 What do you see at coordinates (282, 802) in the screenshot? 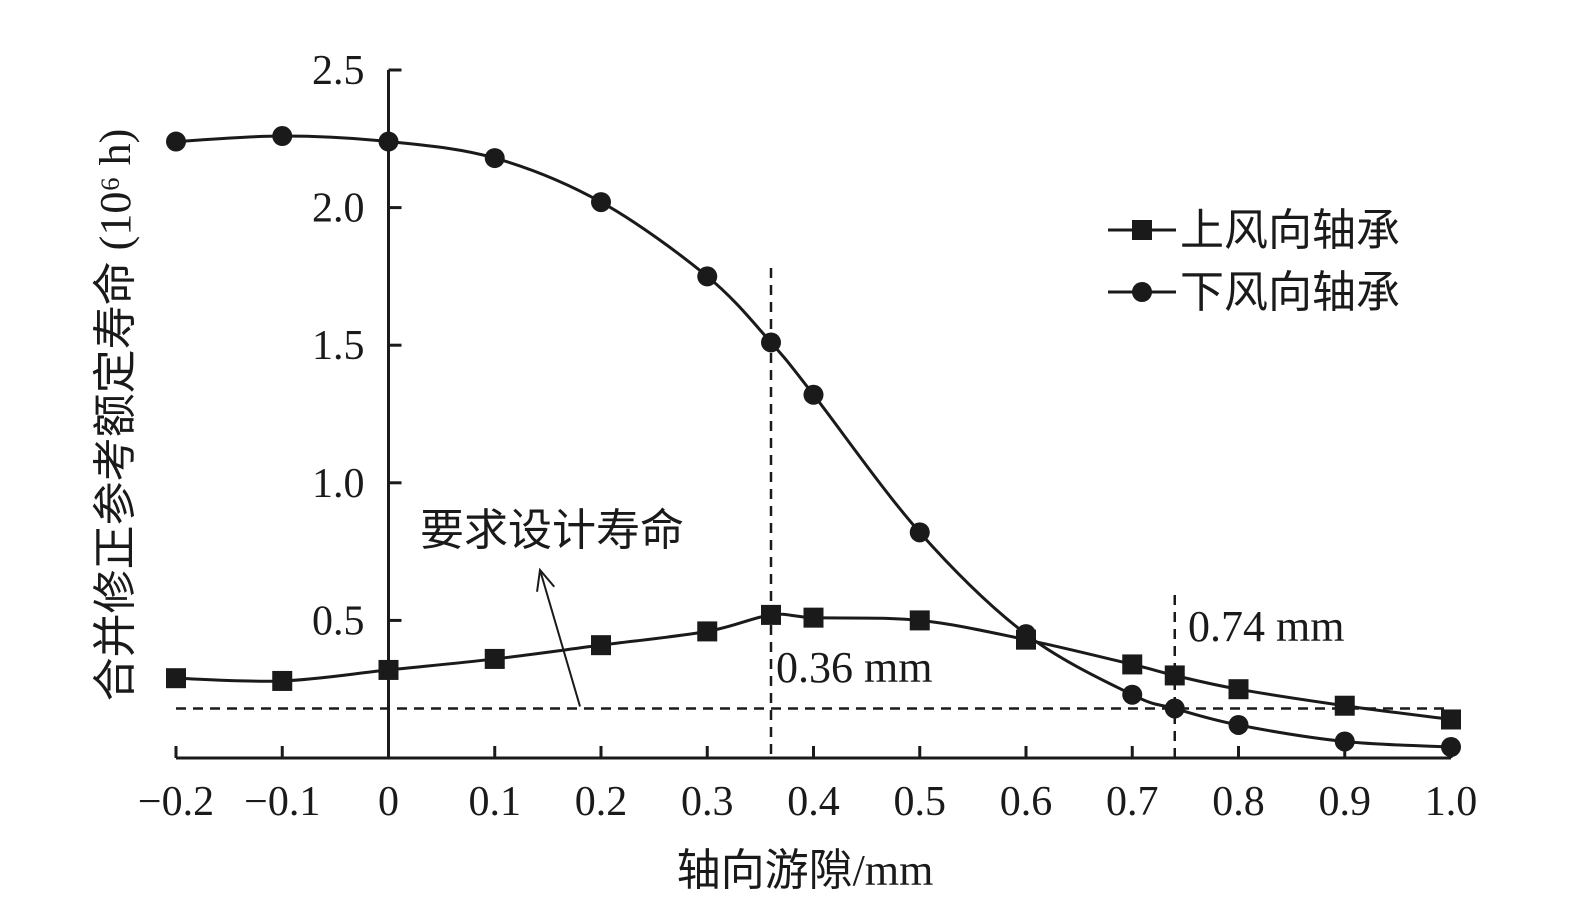
I see `x-tick-label: −0.1` at bounding box center [282, 802].